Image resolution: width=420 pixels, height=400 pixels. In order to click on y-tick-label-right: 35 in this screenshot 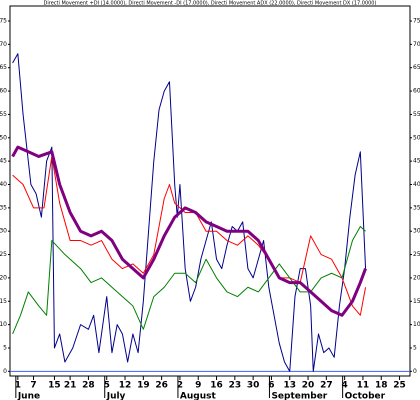, I will do `click(416, 207)`.